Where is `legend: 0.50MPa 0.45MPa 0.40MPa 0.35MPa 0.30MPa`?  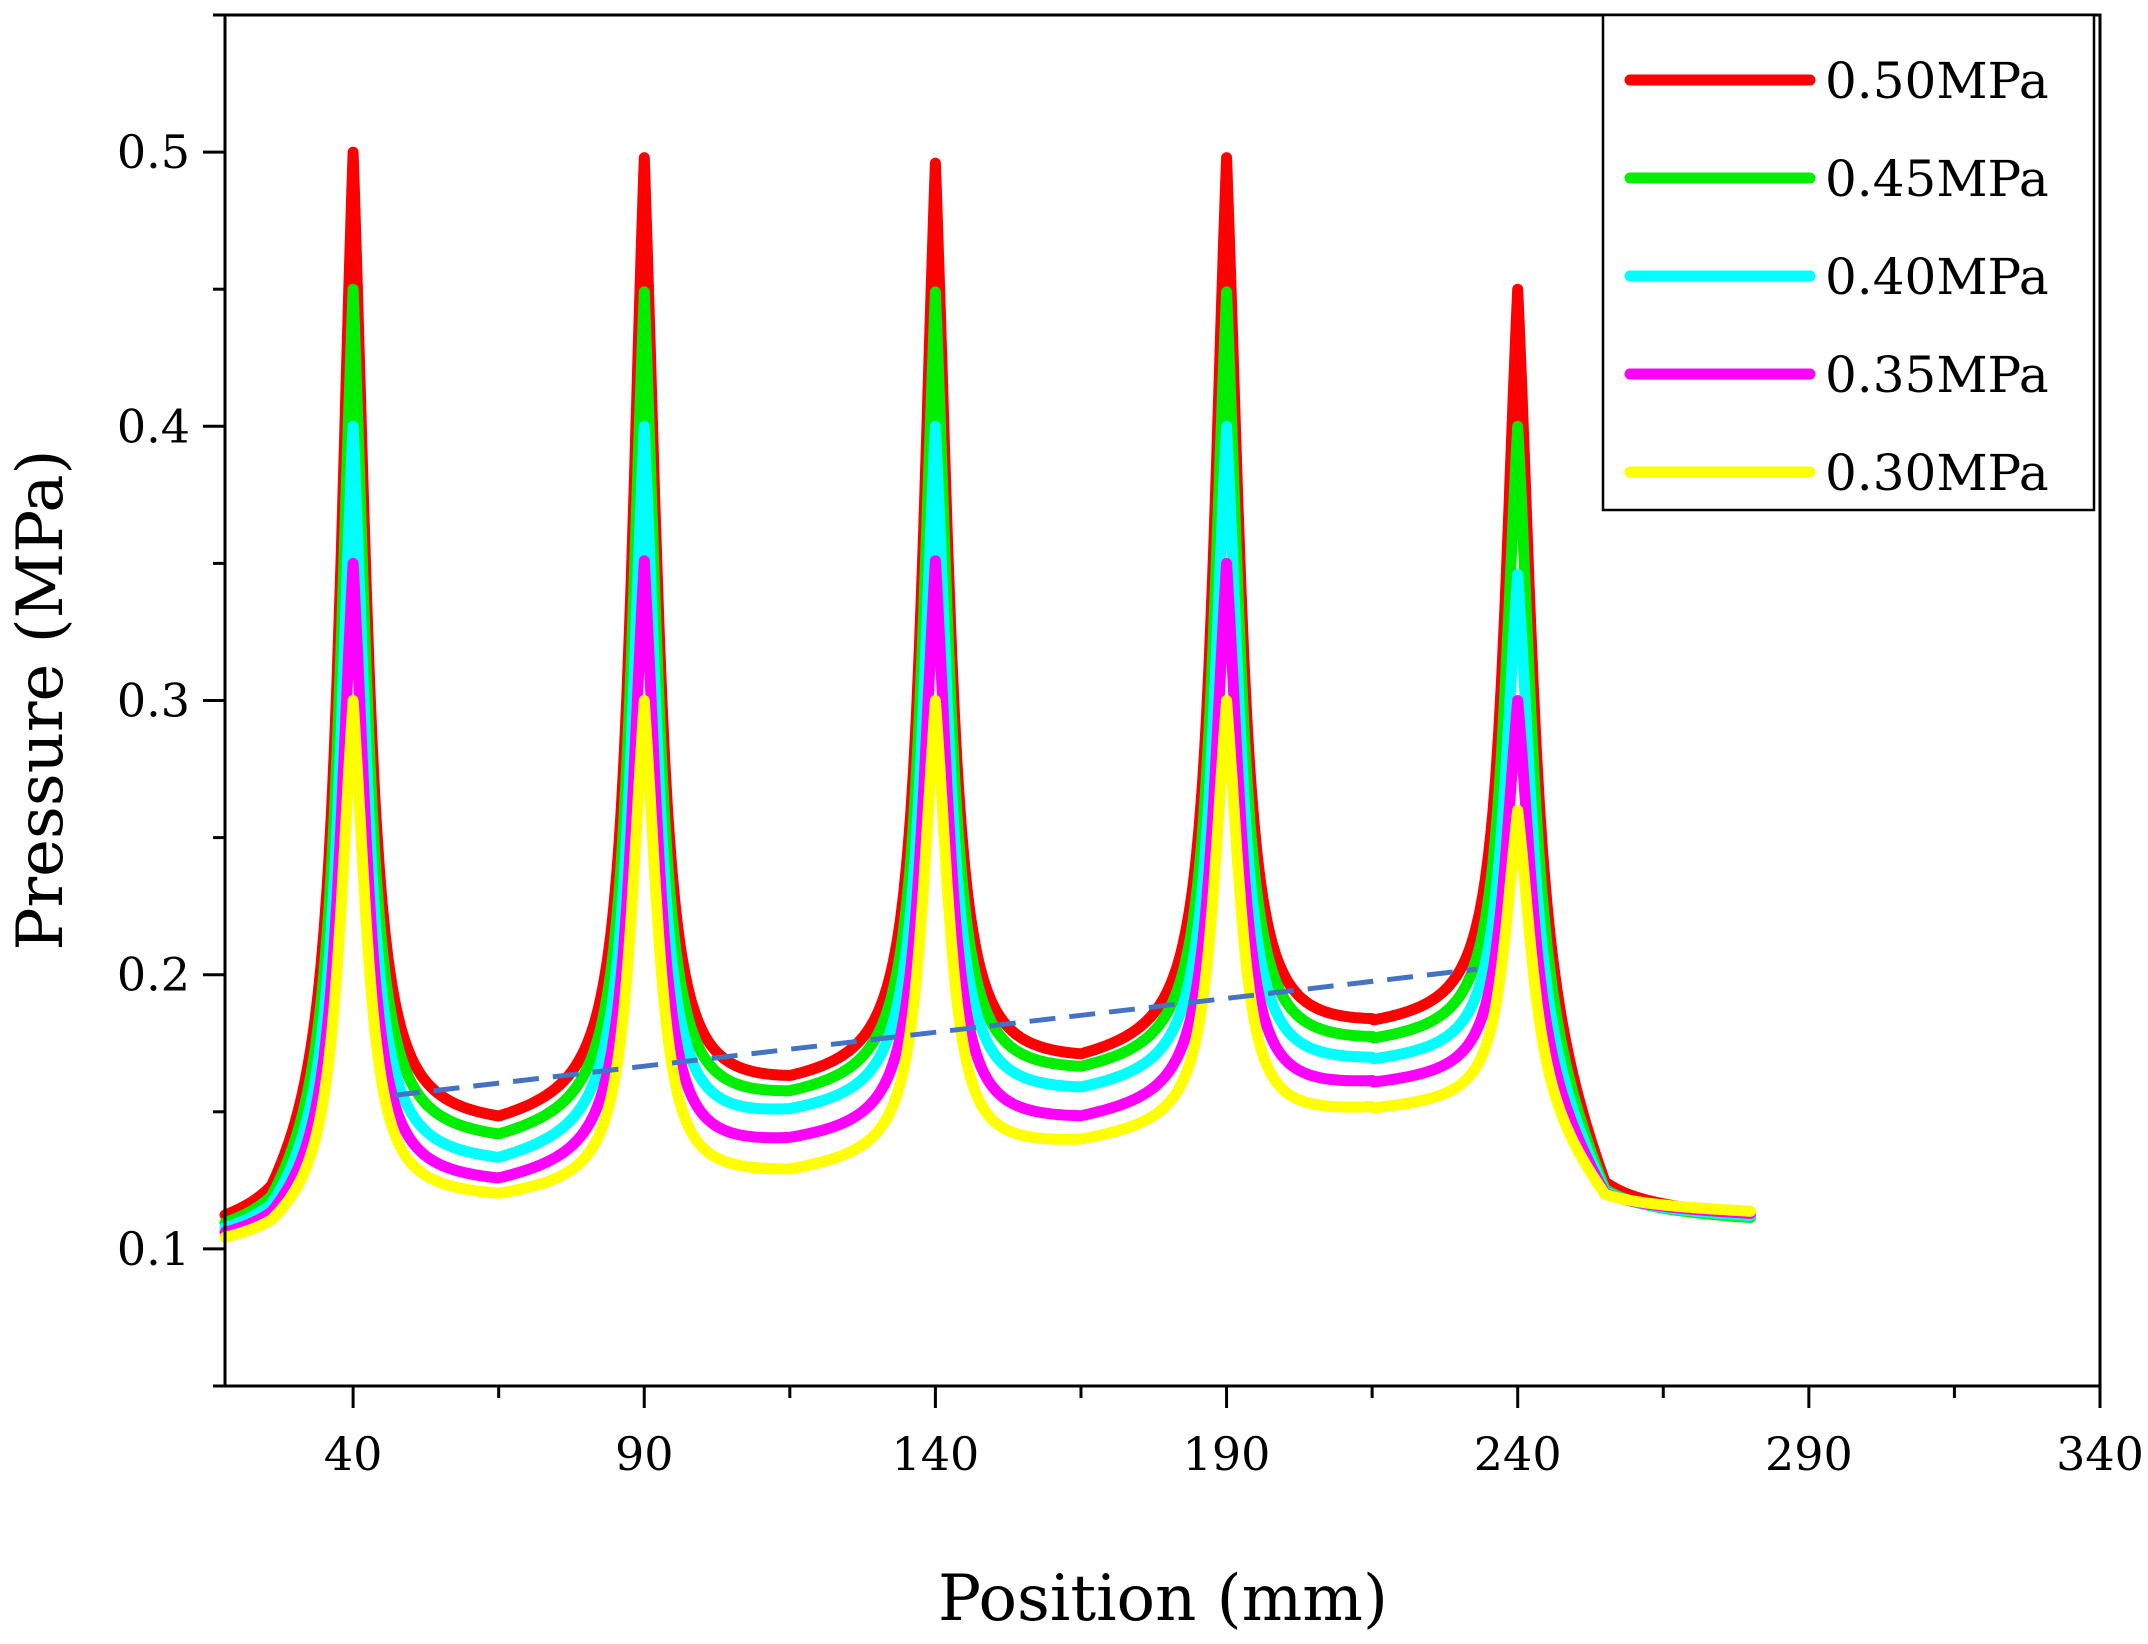 legend: 0.50MPa 0.45MPa 0.40MPa 0.35MPa 0.30MPa is located at coordinates (1848, 262).